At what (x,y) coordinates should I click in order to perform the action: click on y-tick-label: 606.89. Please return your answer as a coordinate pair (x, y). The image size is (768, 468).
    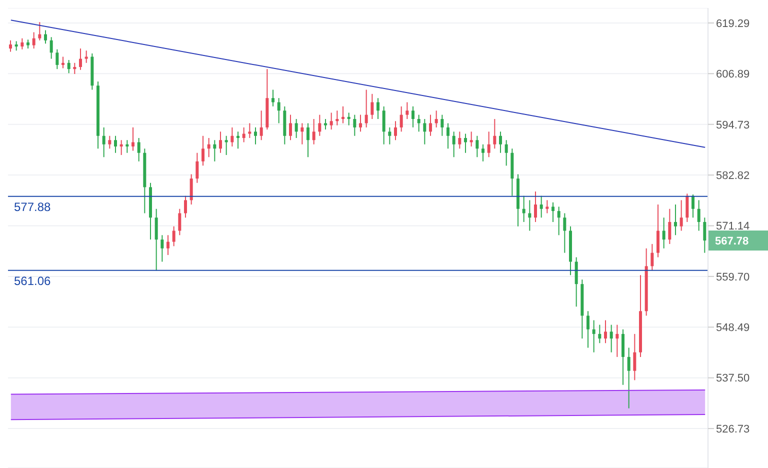
    Looking at the image, I should click on (733, 74).